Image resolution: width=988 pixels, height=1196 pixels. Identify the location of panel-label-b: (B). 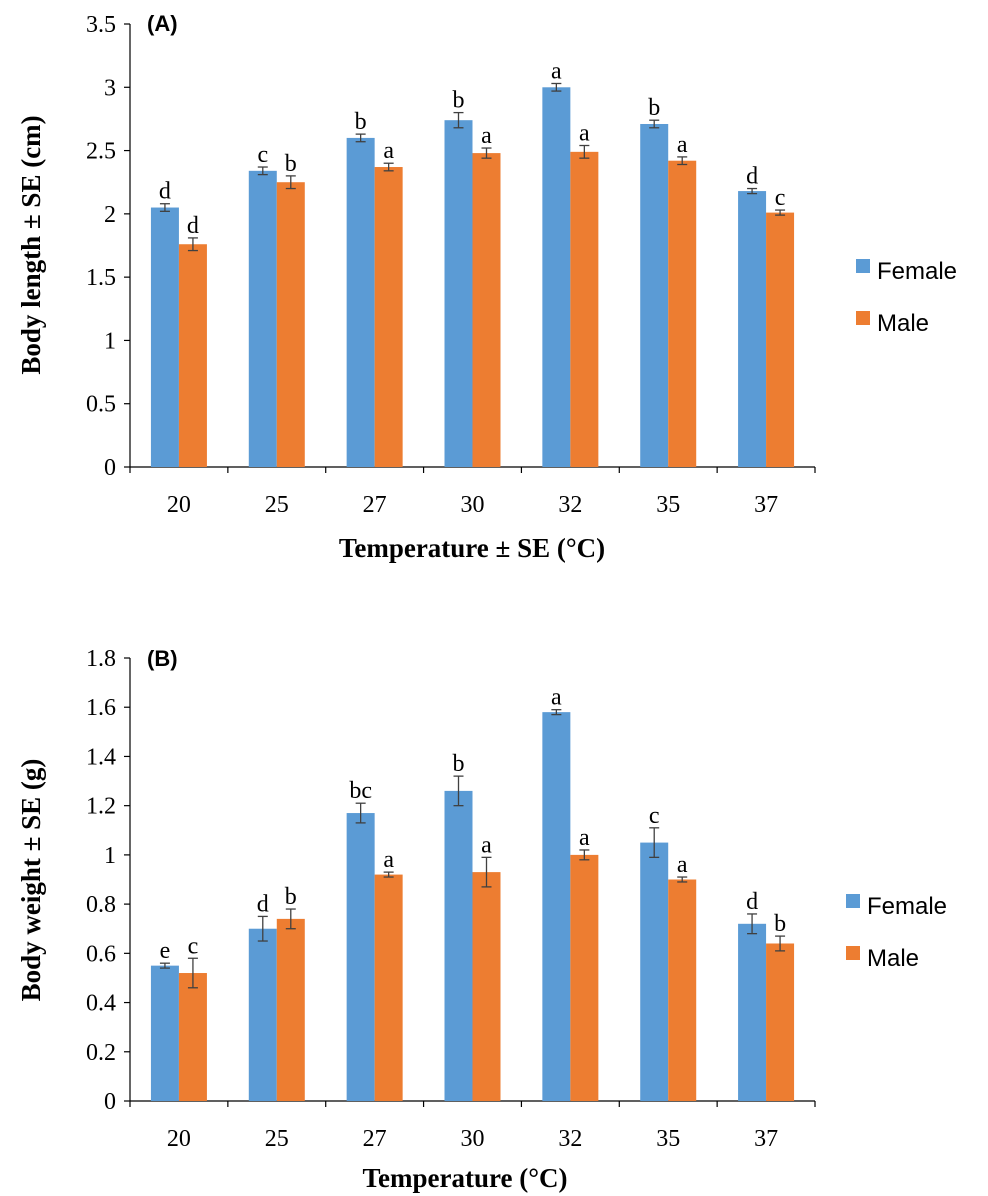
(162, 658).